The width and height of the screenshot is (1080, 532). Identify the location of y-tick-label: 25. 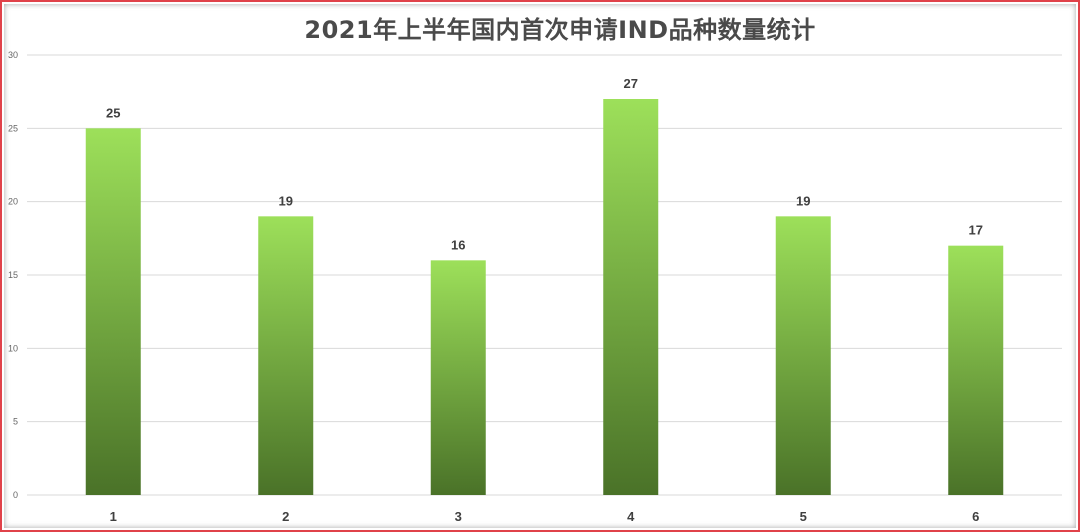
(13, 128).